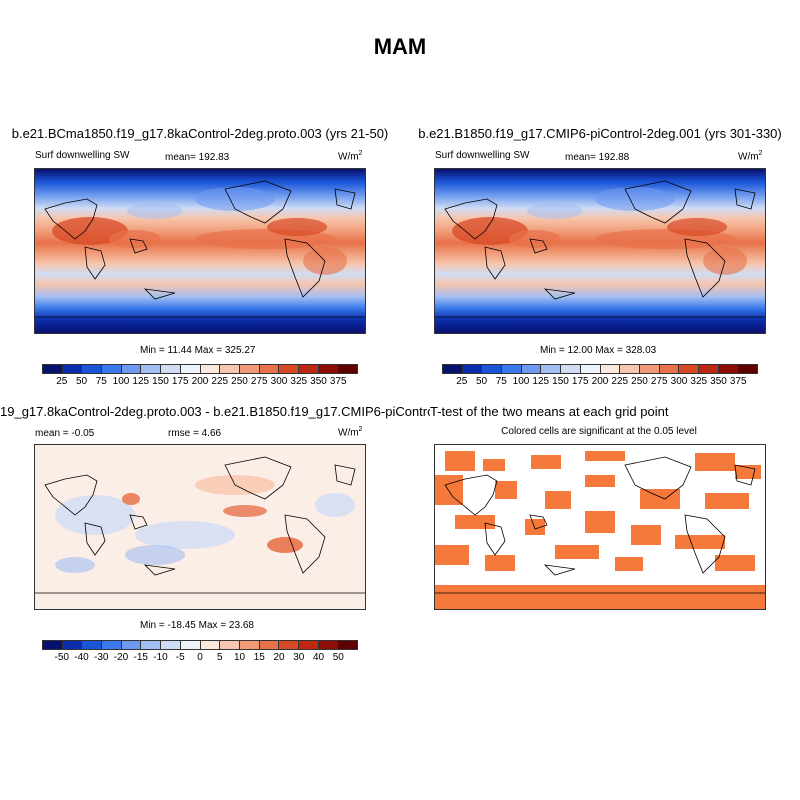 This screenshot has width=800, height=800. Describe the element at coordinates (614, 157) in the screenshot. I see `panel2-mean-value: 192.88` at that location.